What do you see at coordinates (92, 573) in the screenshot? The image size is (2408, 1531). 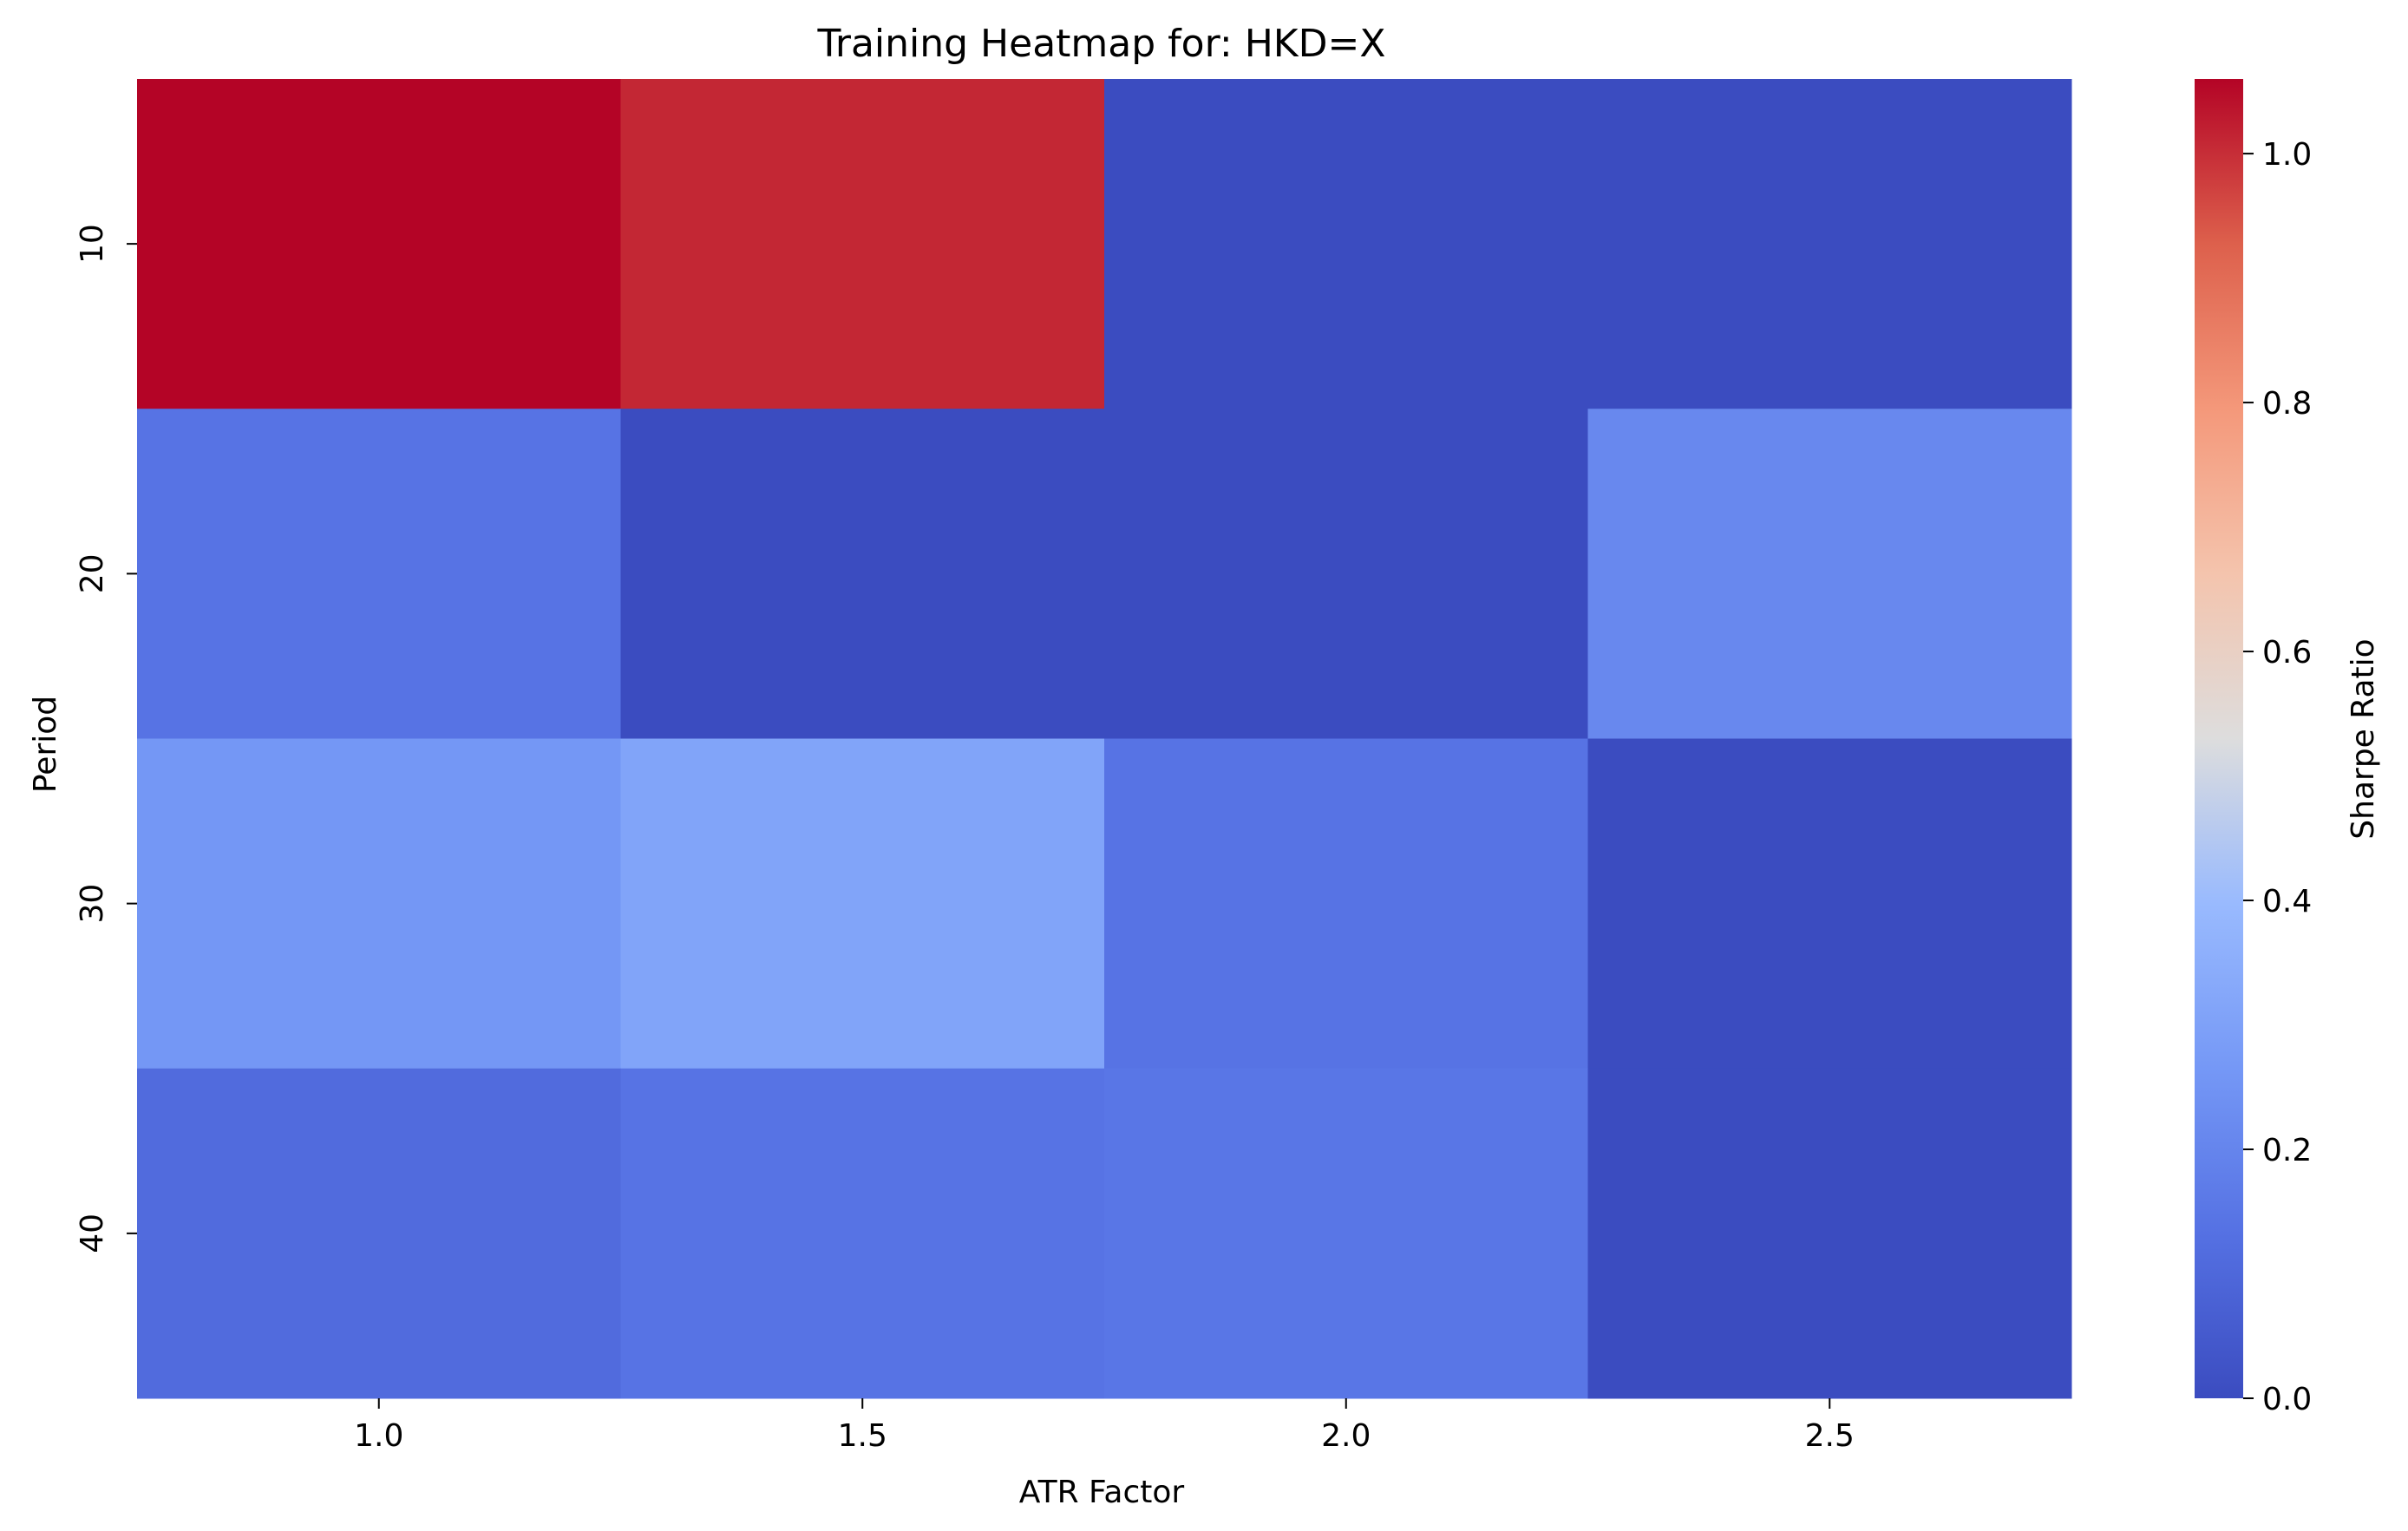 I see `y-tick-label: 20` at bounding box center [92, 573].